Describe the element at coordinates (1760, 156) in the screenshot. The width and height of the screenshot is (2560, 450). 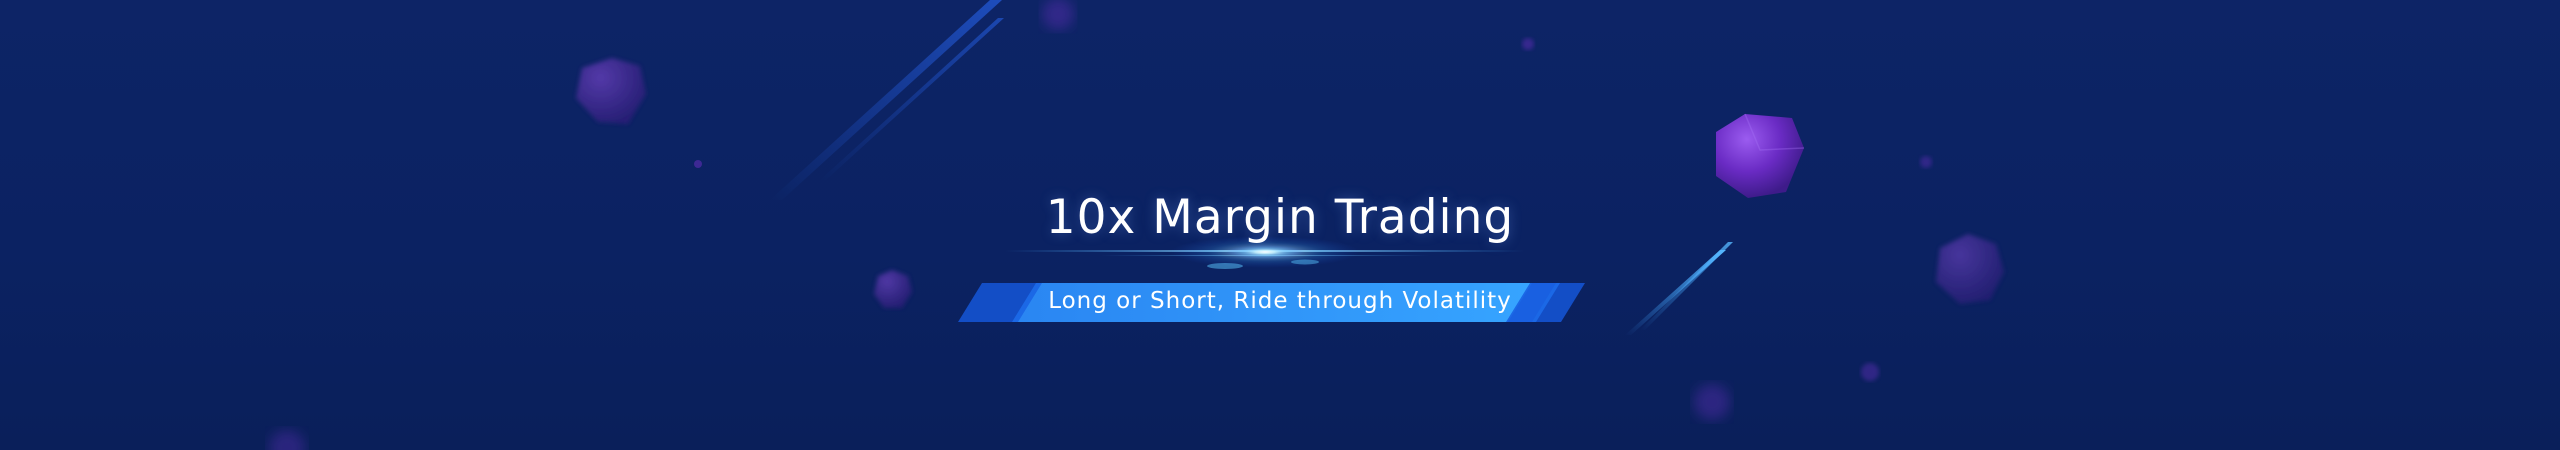
I see `orb-large` at that location.